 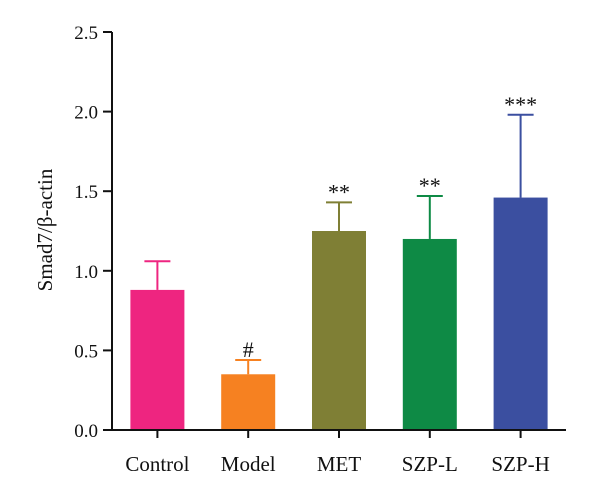 What do you see at coordinates (45, 229) in the screenshot?
I see `y-axis-label: Smad7/β-actin` at bounding box center [45, 229].